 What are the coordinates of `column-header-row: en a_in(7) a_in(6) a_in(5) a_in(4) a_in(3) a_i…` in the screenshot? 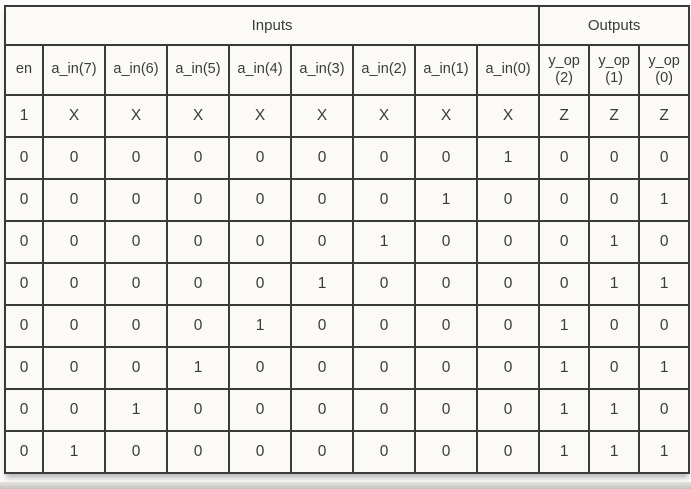 It's located at (347, 70).